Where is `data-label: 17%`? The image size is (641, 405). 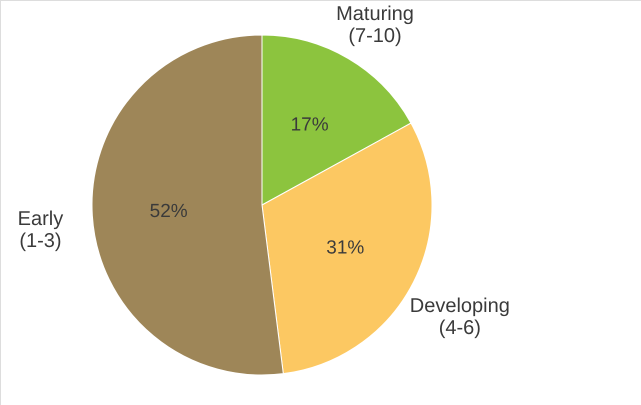 data-label: 17% is located at coordinates (309, 125).